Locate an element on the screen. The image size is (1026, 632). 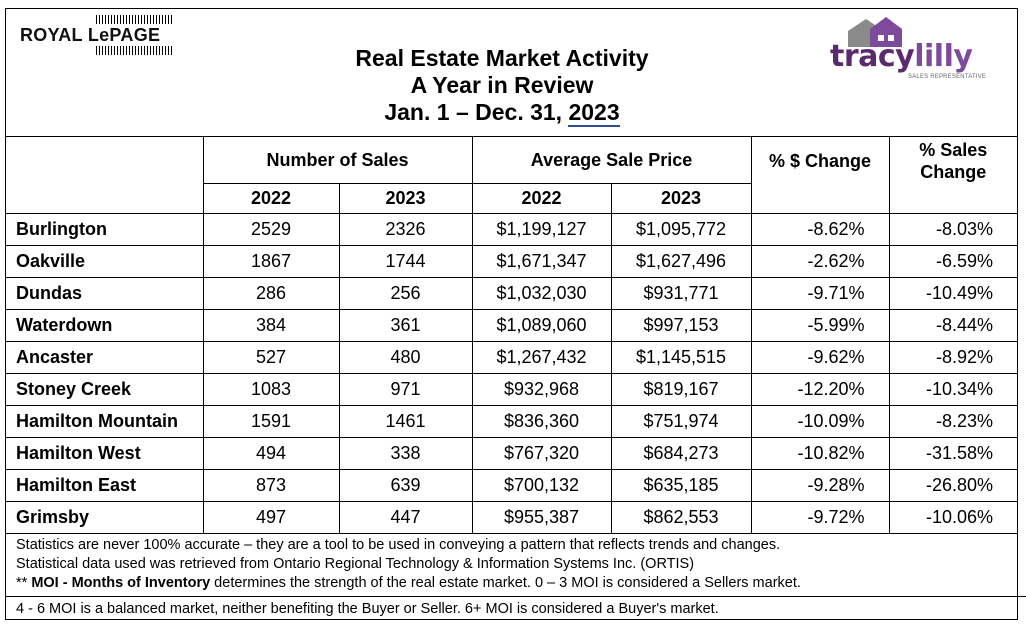
title-line-2: A Year in Review is located at coordinates (502, 85).